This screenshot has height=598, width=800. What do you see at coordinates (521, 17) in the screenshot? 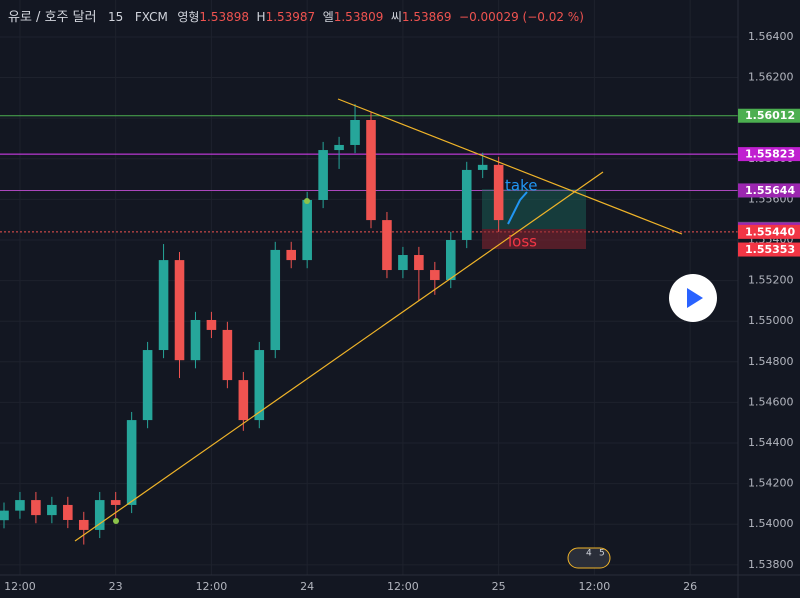
I see `change: −0.00029 (−0.02 %)` at bounding box center [521, 17].